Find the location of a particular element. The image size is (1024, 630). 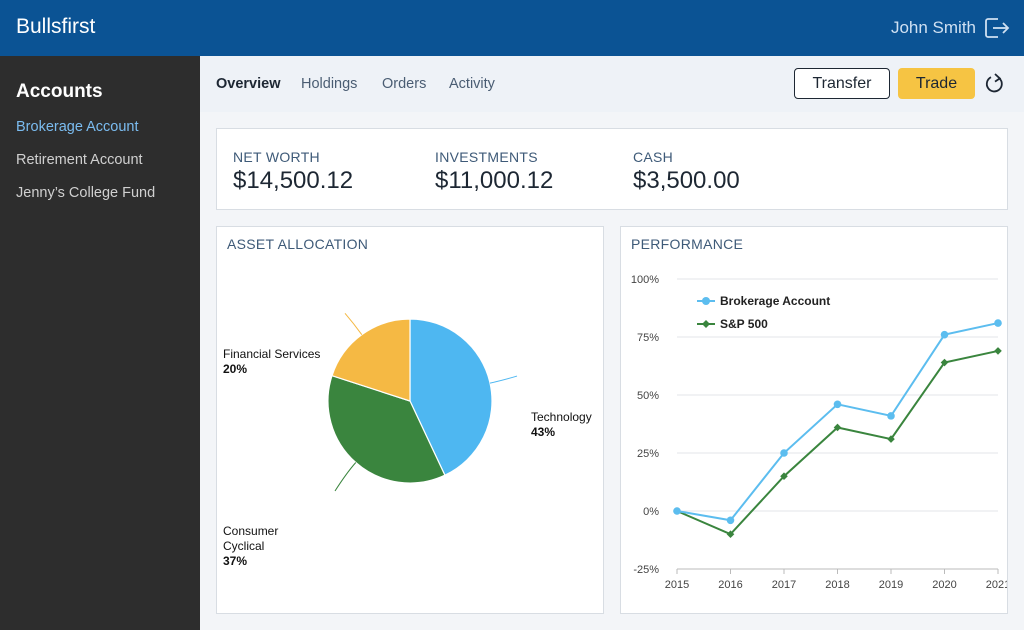

cash-stat: CASH $3,500.00 is located at coordinates (686, 172).